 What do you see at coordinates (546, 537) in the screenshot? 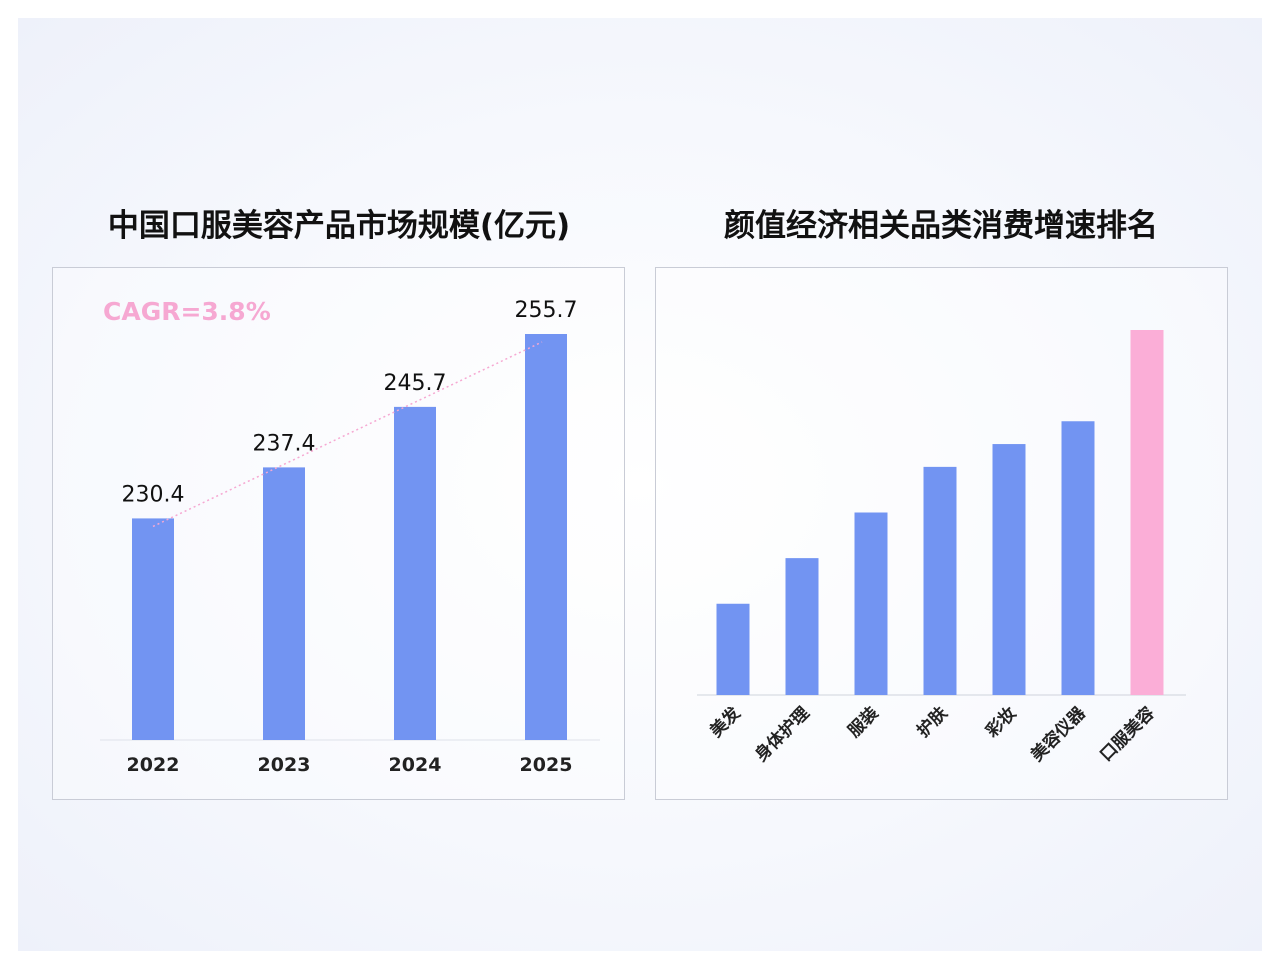
I see `bar-2025` at bounding box center [546, 537].